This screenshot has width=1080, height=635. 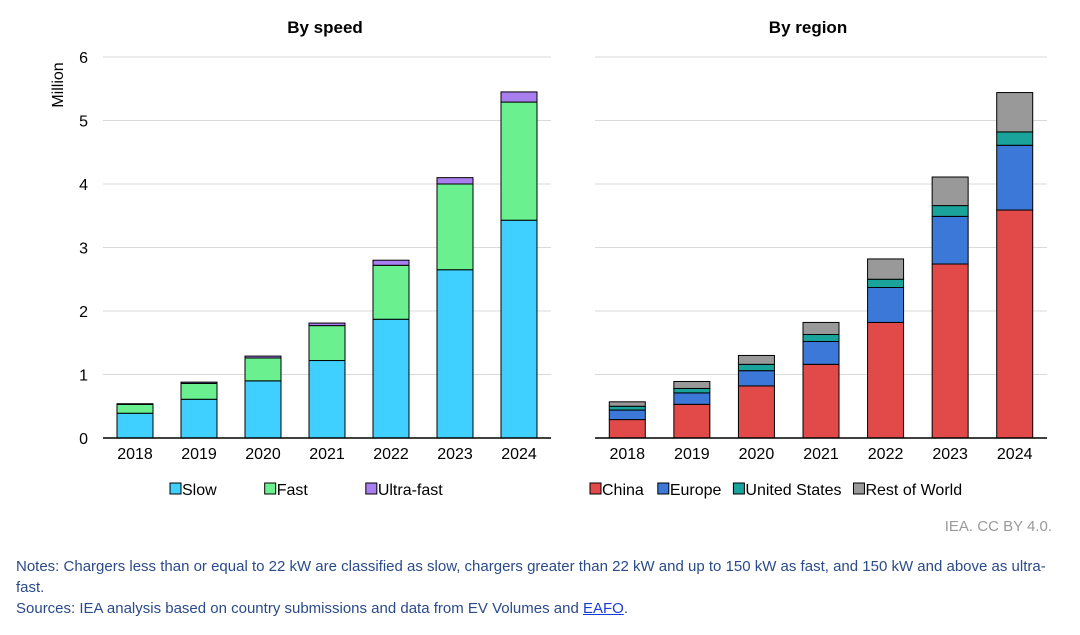 I want to click on y-tick-label: 4, so click(x=83, y=185).